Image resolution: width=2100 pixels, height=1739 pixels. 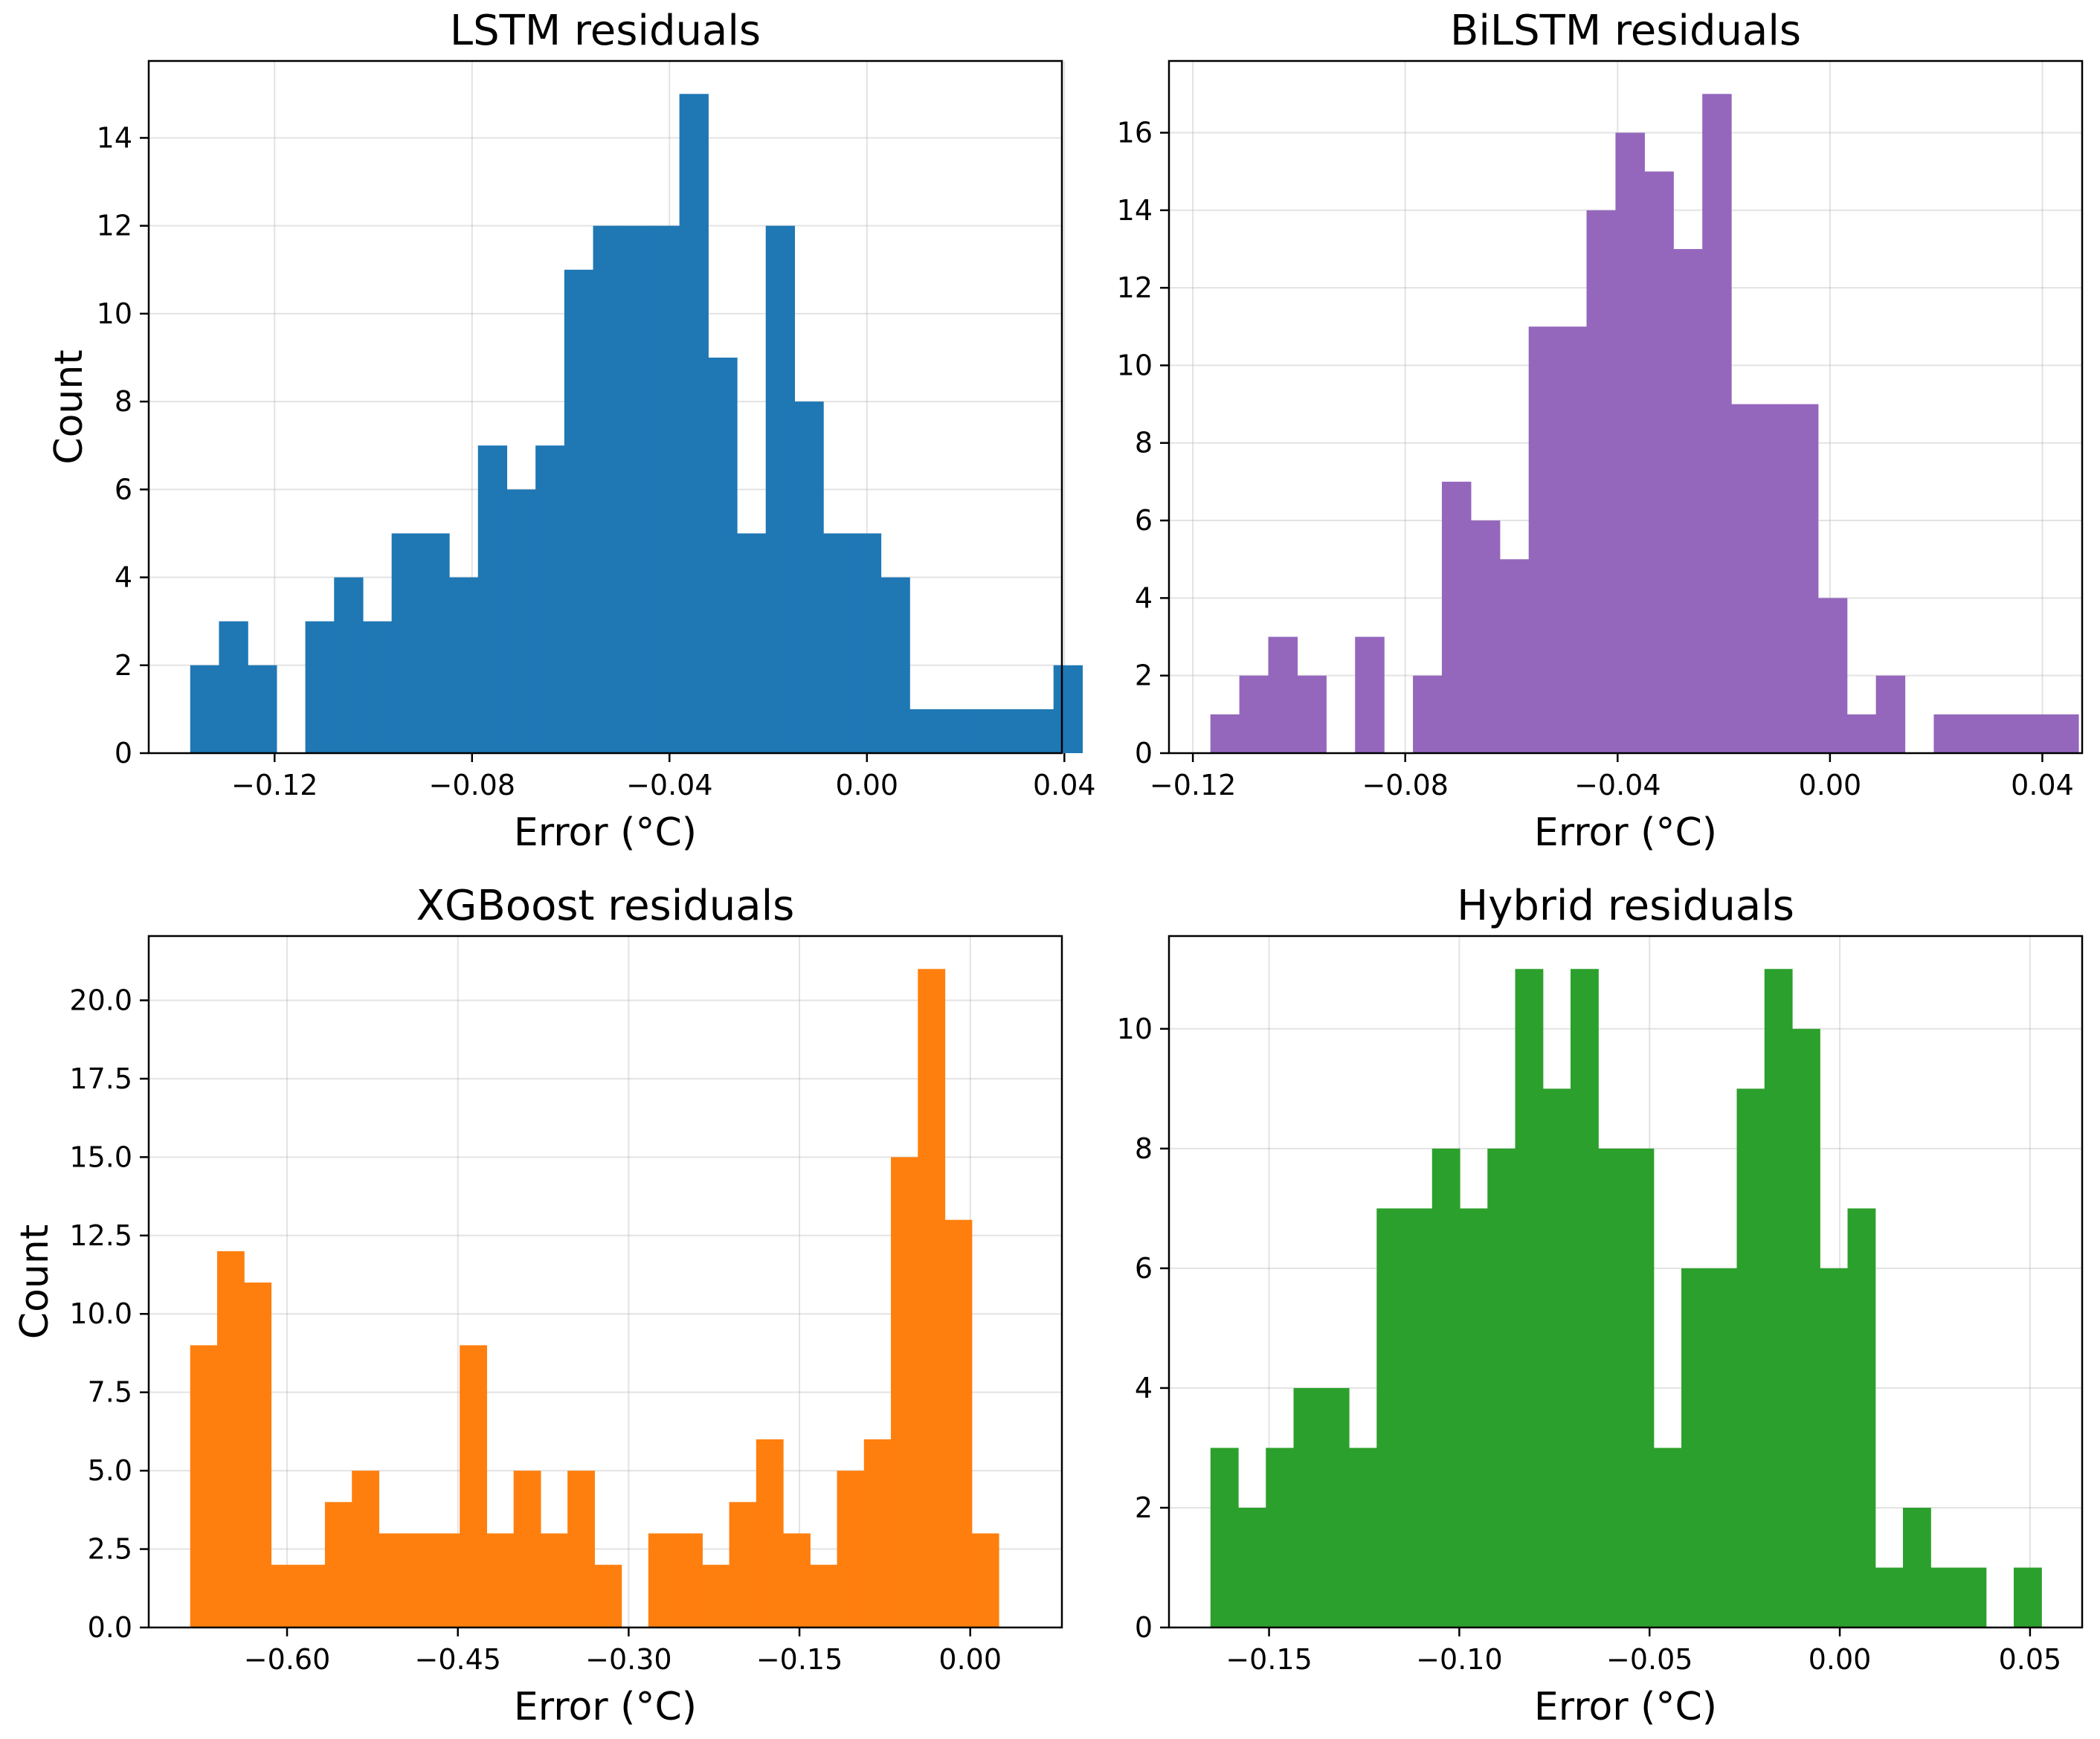 I want to click on y-tick-label: 10, so click(x=1135, y=365).